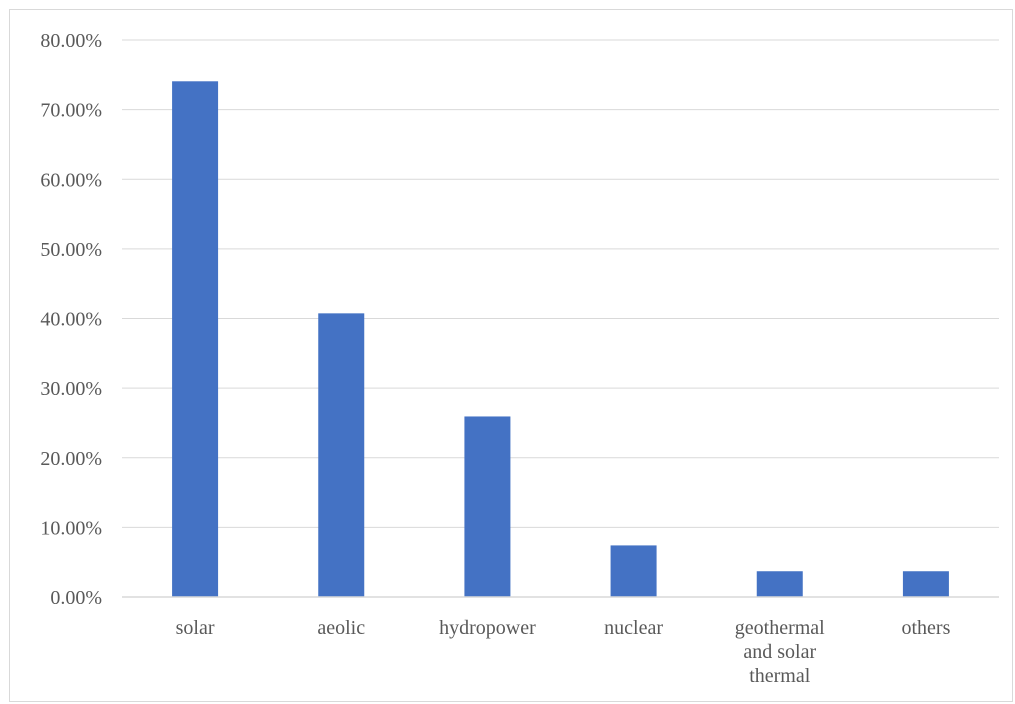  What do you see at coordinates (71, 528) in the screenshot?
I see `y-tick-label: 10.00%` at bounding box center [71, 528].